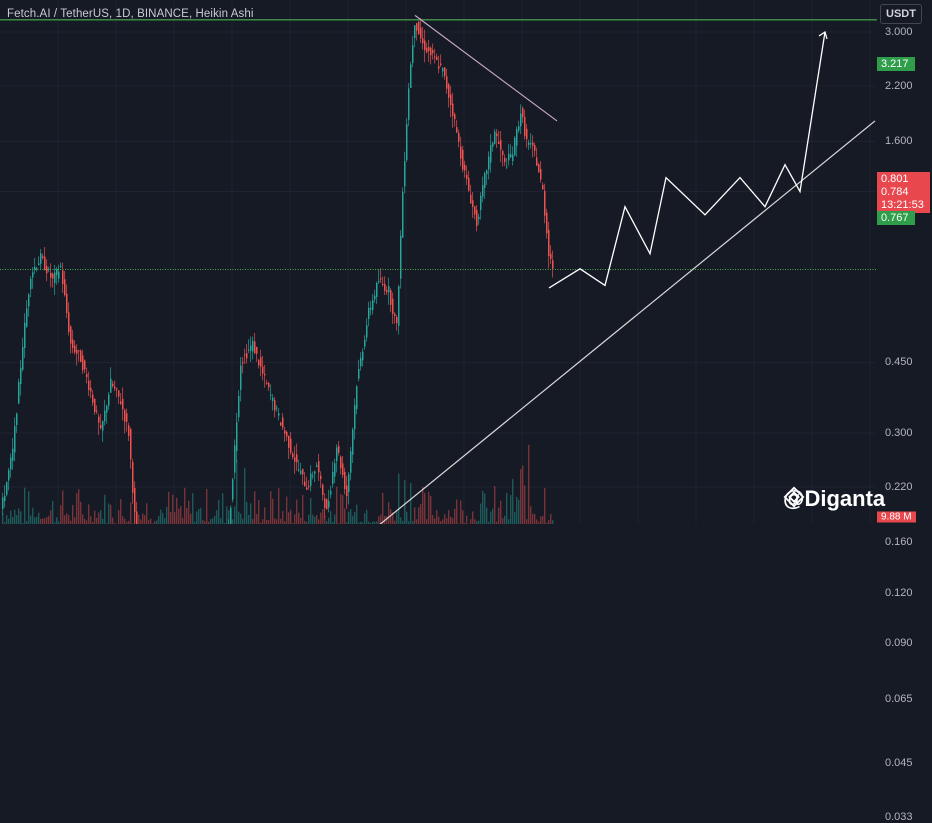 The height and width of the screenshot is (823, 932). Describe the element at coordinates (899, 32) in the screenshot. I see `price-tick-label: 3.000` at that location.